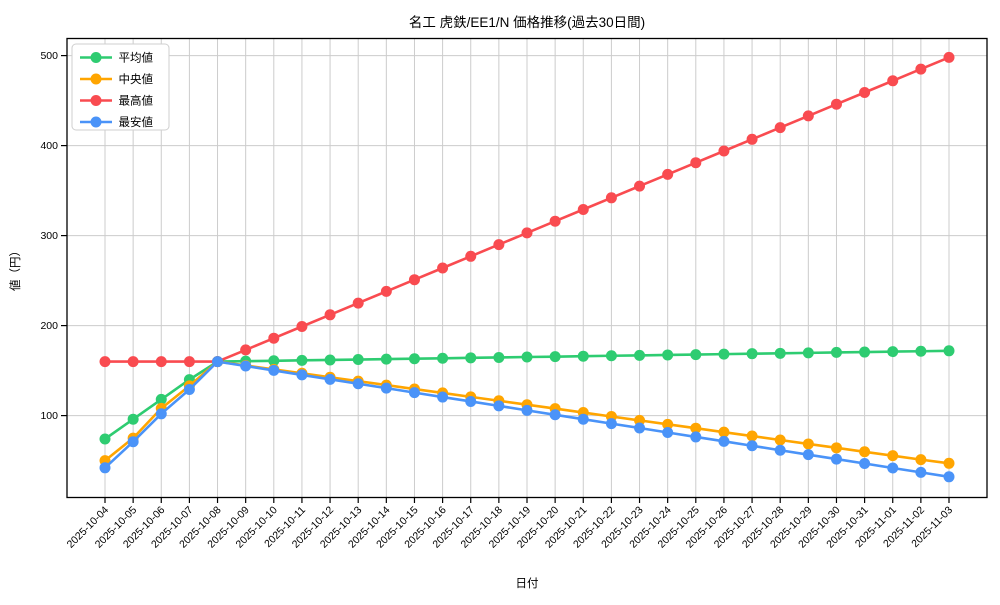 This screenshot has width=1000, height=605. What do you see at coordinates (96, 100) in the screenshot?
I see `legend-marker-max` at bounding box center [96, 100].